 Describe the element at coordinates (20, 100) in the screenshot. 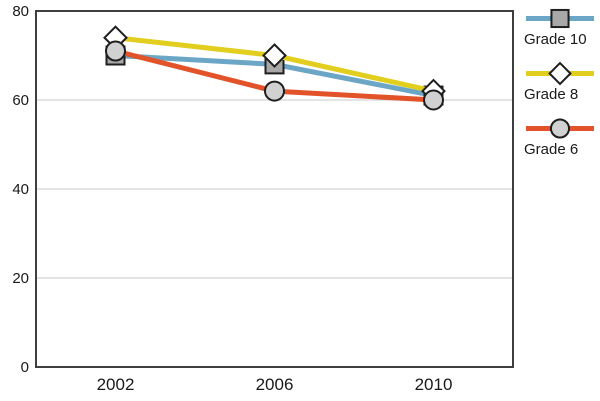

I see `y-tick-label: 60` at that location.